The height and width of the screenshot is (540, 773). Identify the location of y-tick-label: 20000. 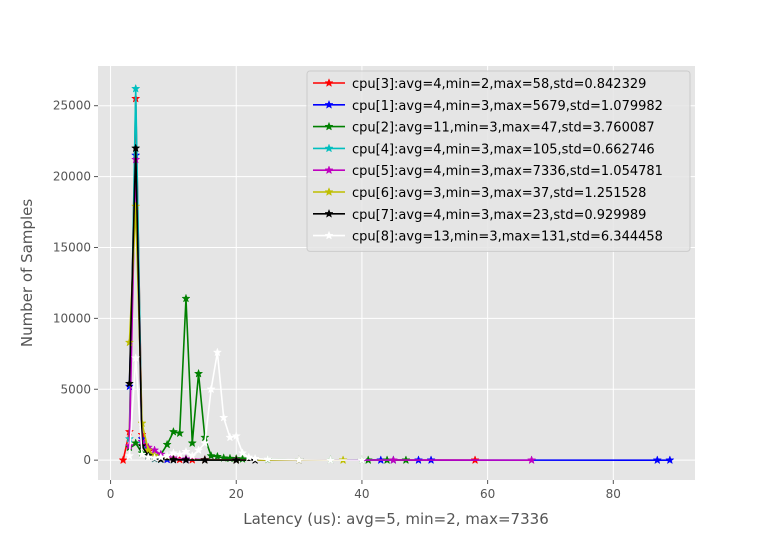
(72, 177).